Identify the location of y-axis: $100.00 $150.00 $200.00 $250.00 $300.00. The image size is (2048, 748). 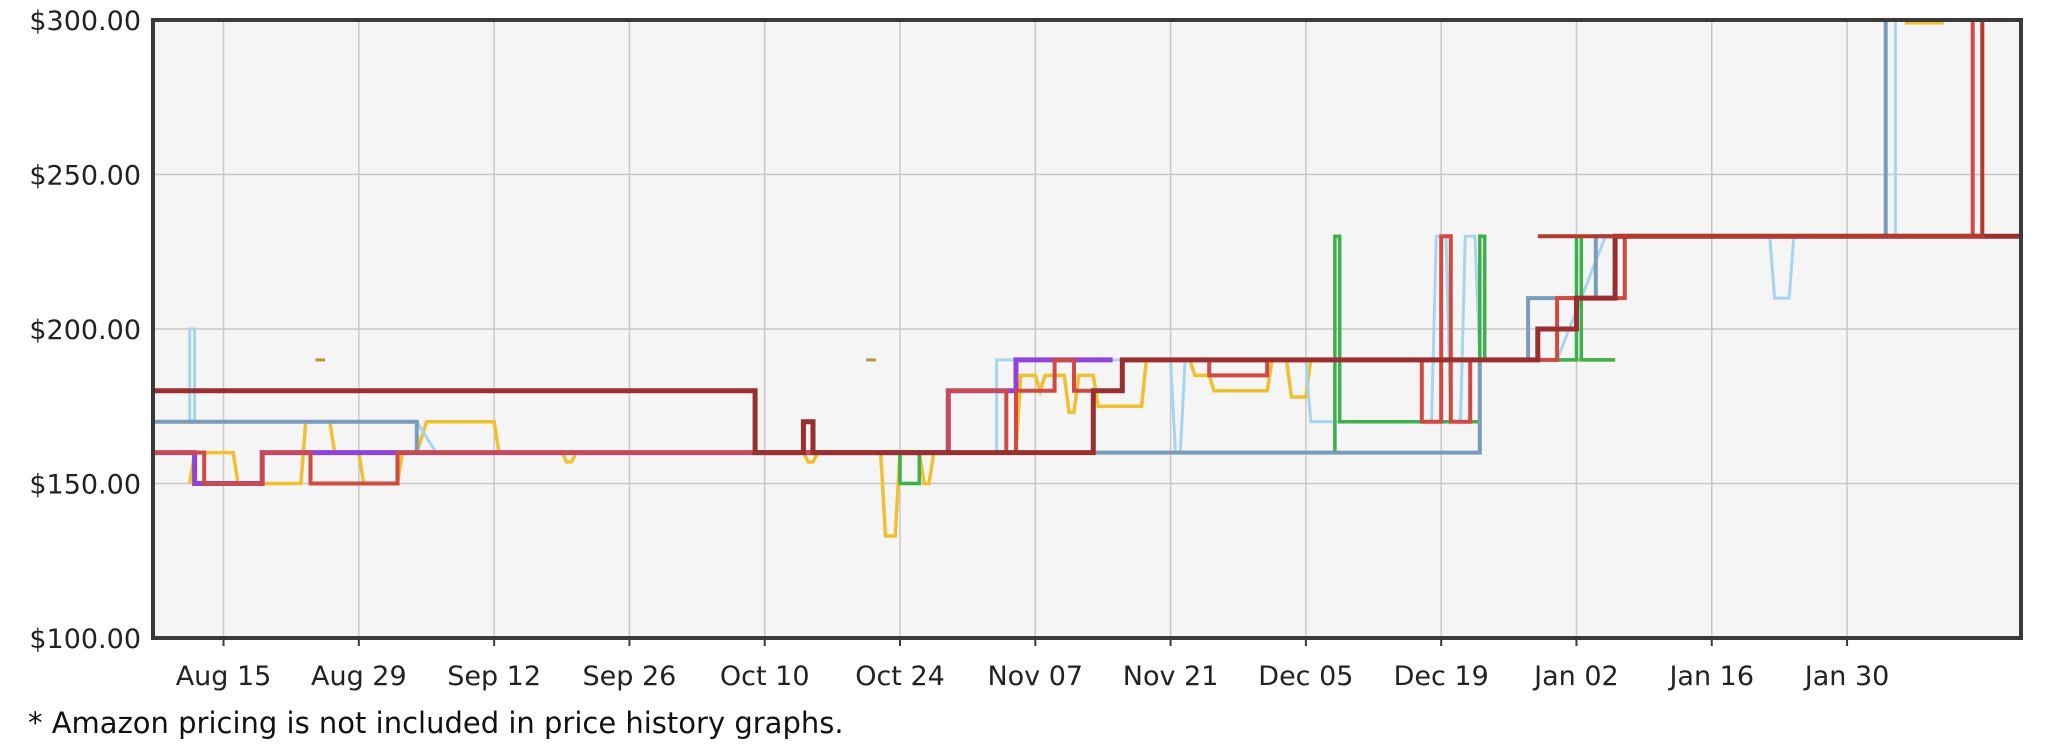
(85, 330).